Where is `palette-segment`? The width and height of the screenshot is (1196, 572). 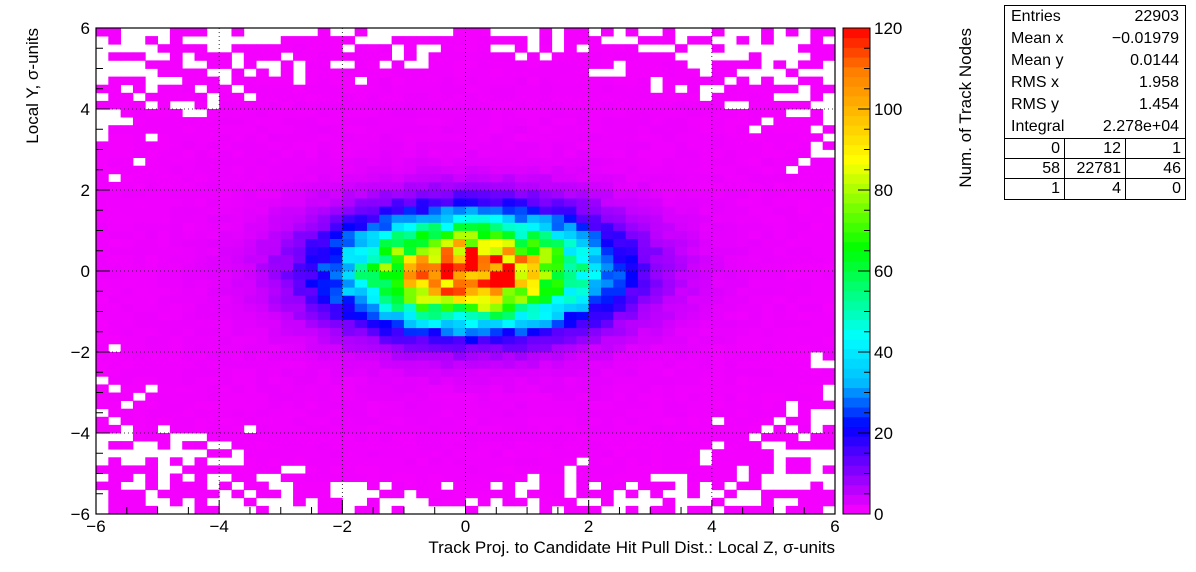
palette-segment is located at coordinates (856, 305).